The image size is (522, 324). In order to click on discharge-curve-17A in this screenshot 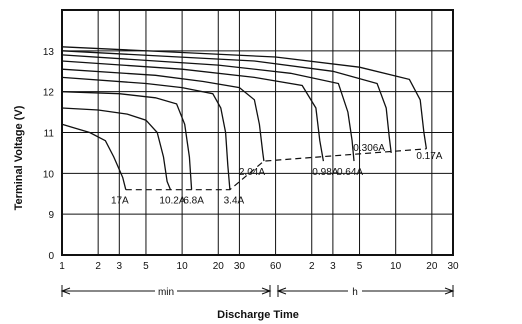, I will do `click(94, 156)`.